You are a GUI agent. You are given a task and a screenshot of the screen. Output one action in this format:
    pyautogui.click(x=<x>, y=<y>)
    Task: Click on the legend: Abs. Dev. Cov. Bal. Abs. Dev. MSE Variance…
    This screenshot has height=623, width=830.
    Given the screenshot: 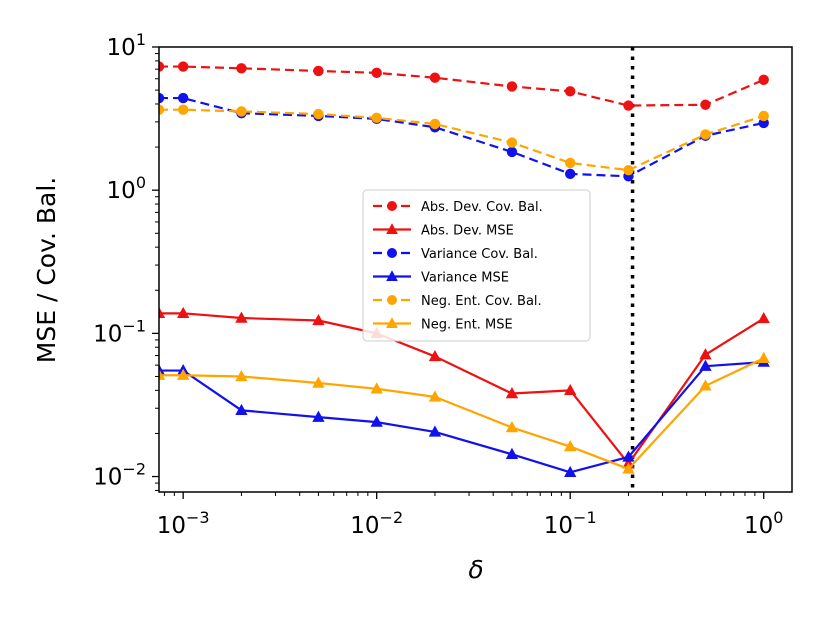 What is the action you would take?
    pyautogui.click(x=476, y=265)
    